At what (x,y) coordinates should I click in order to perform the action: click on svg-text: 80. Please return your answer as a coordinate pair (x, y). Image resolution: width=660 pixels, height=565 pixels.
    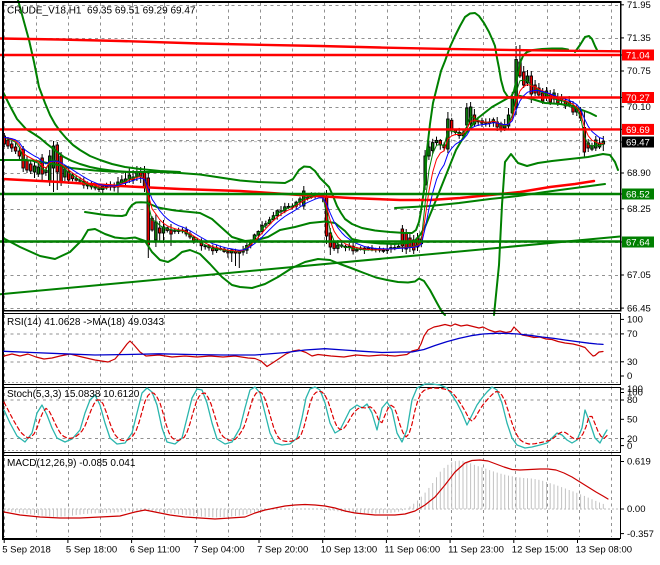
    Looking at the image, I should click on (632, 400).